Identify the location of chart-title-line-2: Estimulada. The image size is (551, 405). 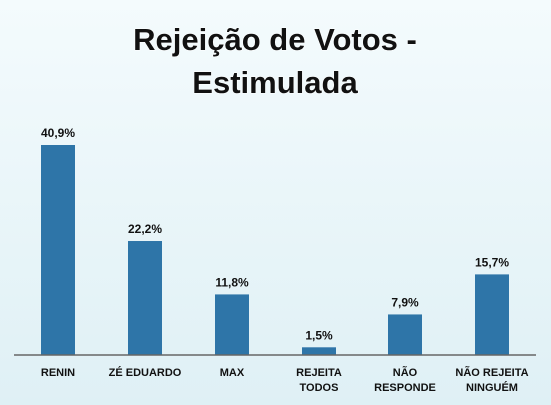
(275, 82).